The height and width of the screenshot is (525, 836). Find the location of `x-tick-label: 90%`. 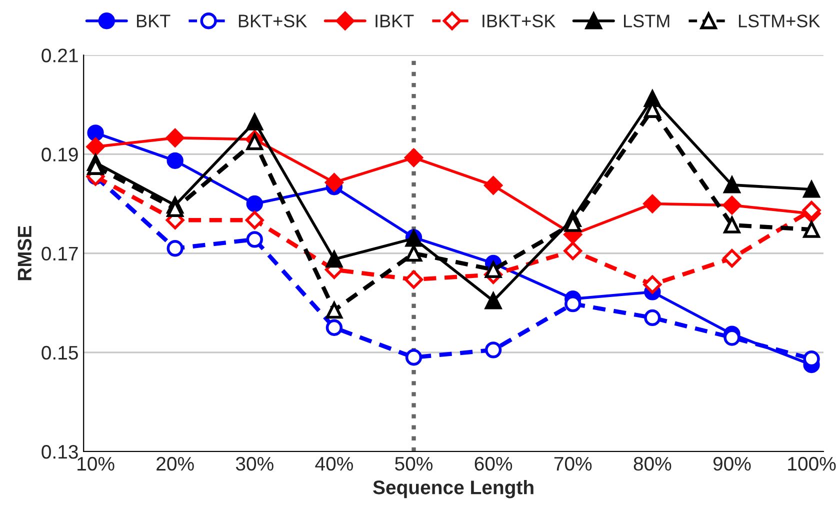

x-tick-label: 90% is located at coordinates (732, 463).